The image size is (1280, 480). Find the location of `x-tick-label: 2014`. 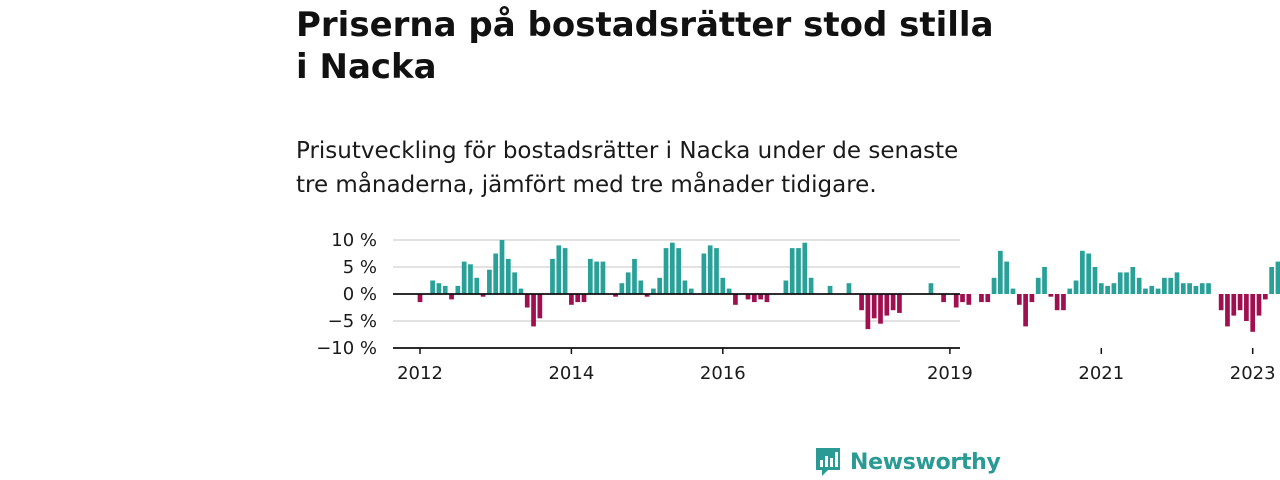

x-tick-label: 2014 is located at coordinates (571, 373).